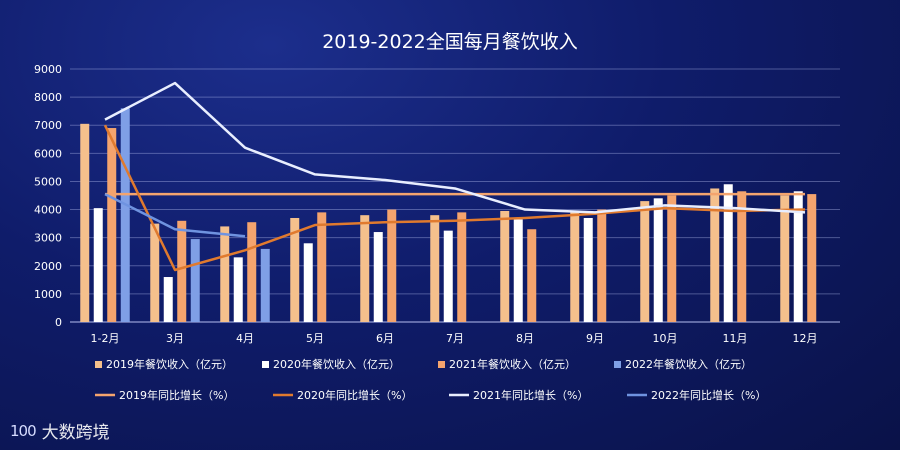 This screenshot has height=450, width=900. I want to click on y-tick-label: 1000, so click(48, 294).